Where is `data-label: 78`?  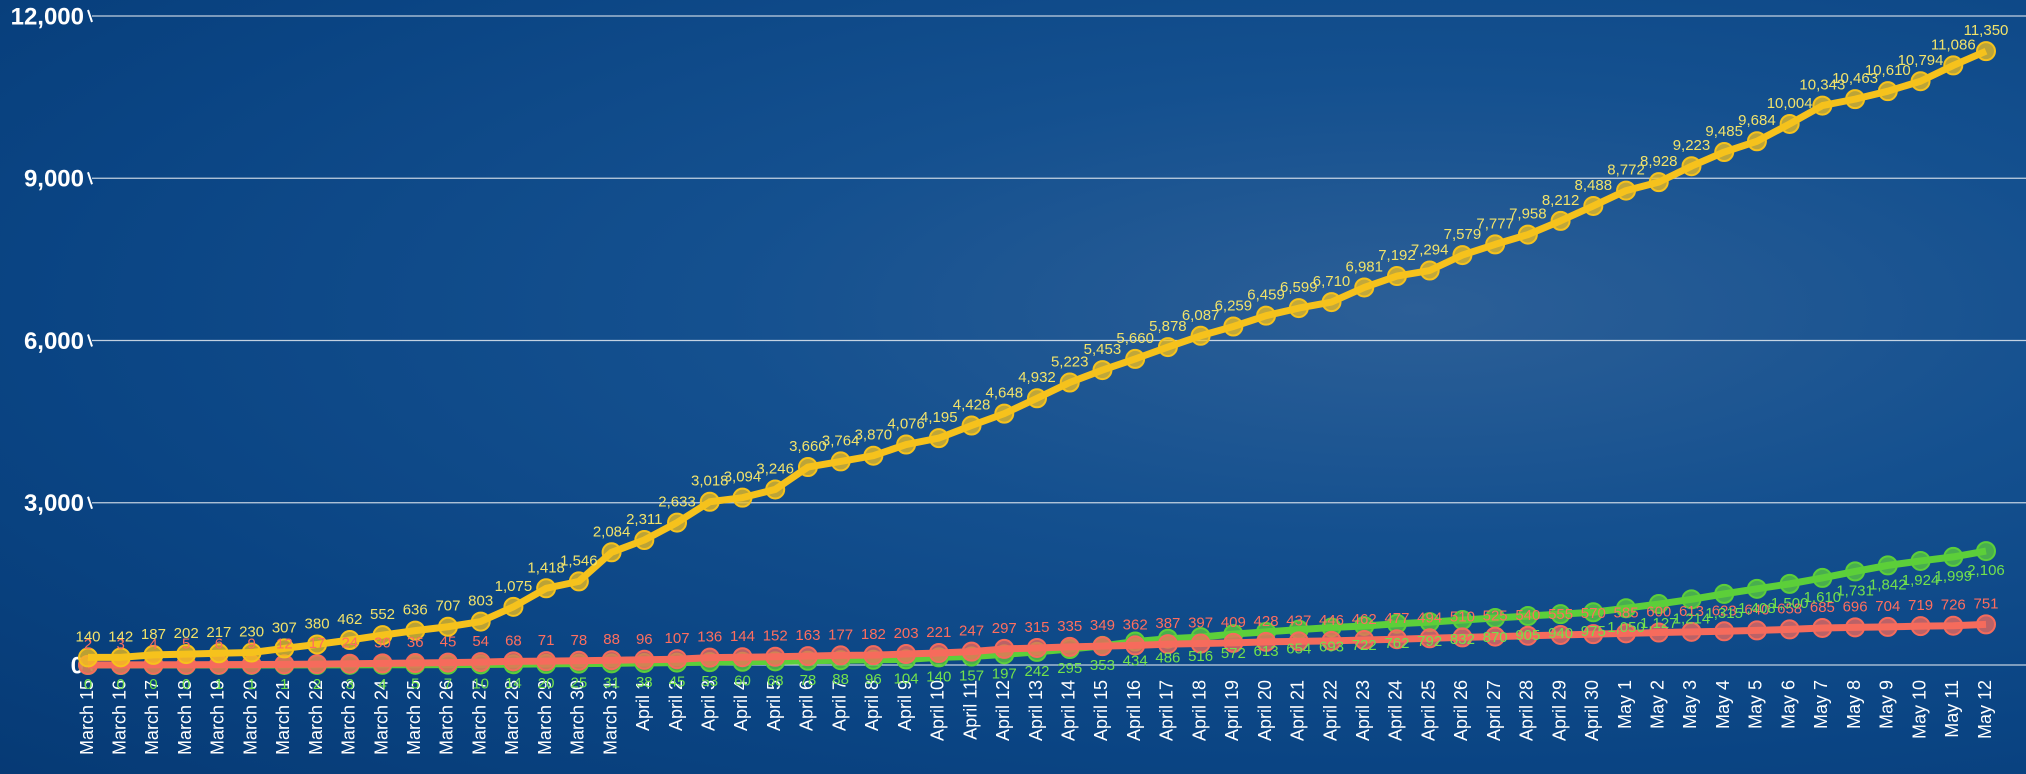
data-label: 78 is located at coordinates (808, 680).